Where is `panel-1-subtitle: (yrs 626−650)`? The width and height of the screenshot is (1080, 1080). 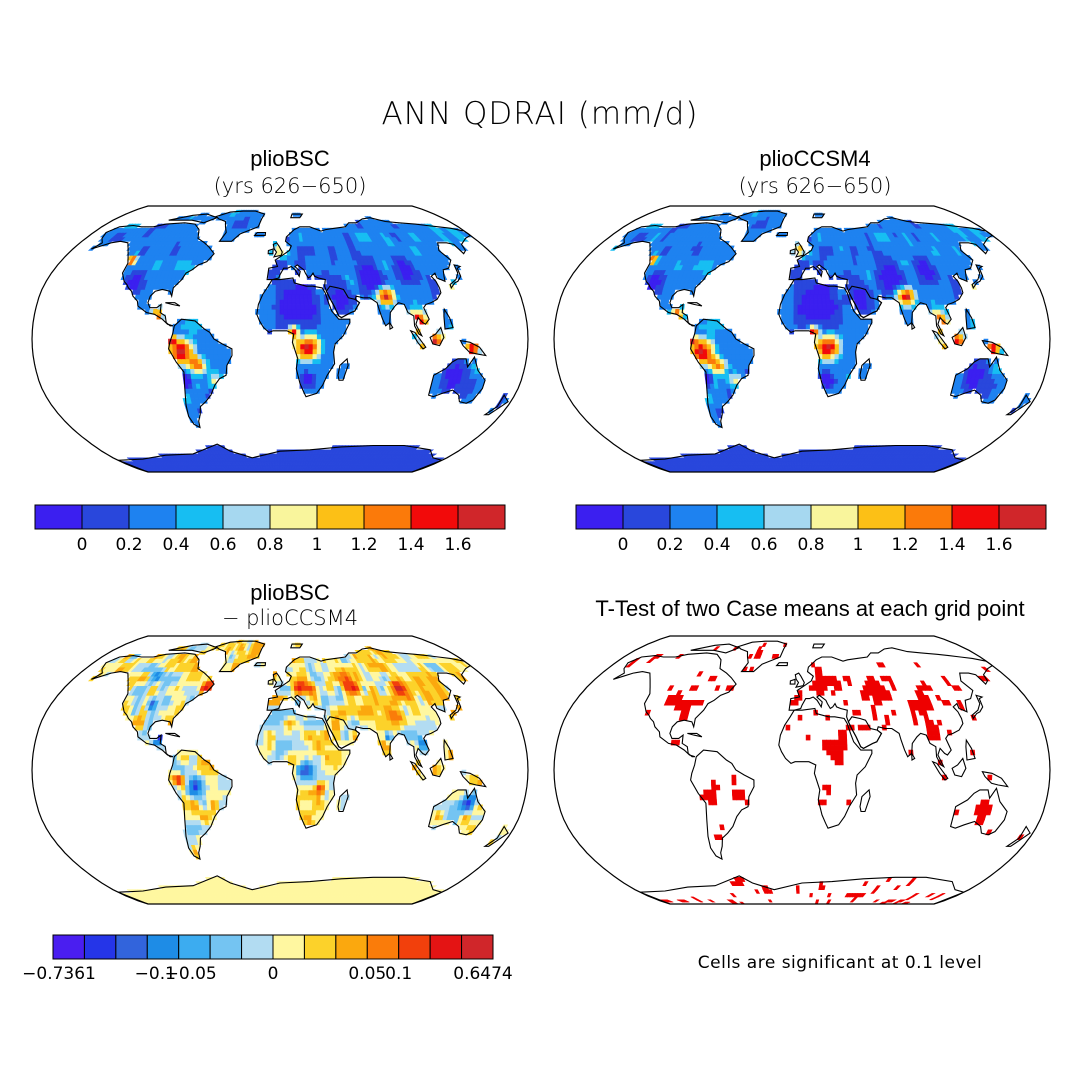 panel-1-subtitle: (yrs 626−650) is located at coordinates (290, 186).